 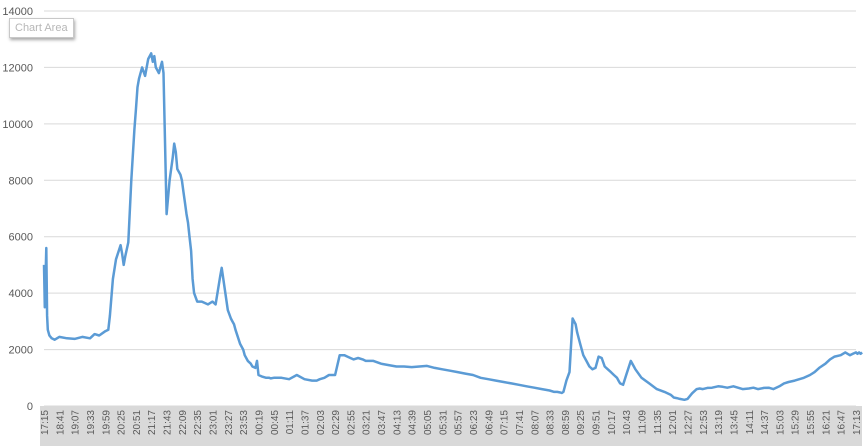 What do you see at coordinates (551, 422) in the screenshot?
I see `x-tick-label: 08:33` at bounding box center [551, 422].